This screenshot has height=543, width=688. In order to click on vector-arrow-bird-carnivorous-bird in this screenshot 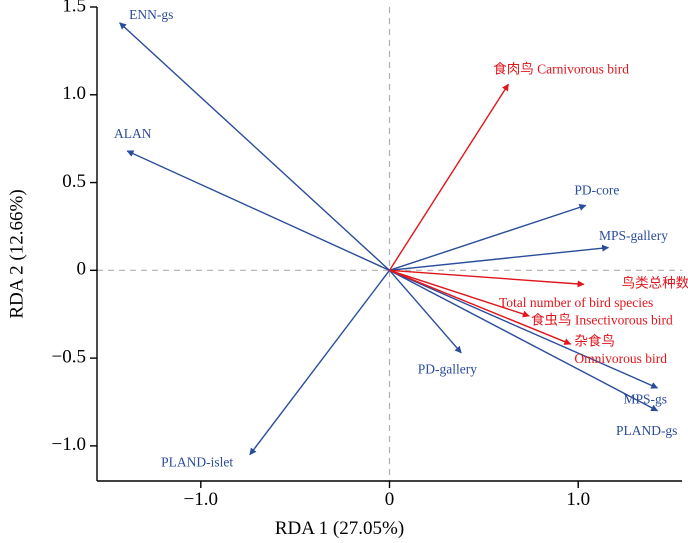, I will do `click(448, 177)`.